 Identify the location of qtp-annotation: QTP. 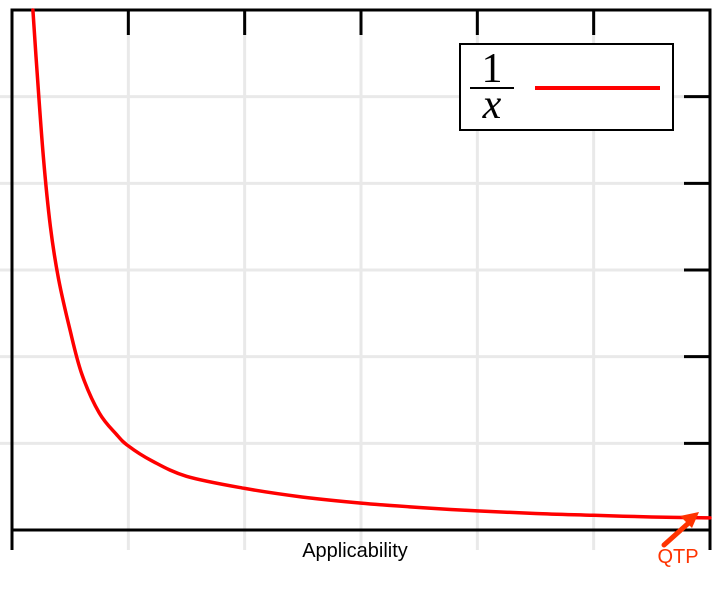
(678, 540).